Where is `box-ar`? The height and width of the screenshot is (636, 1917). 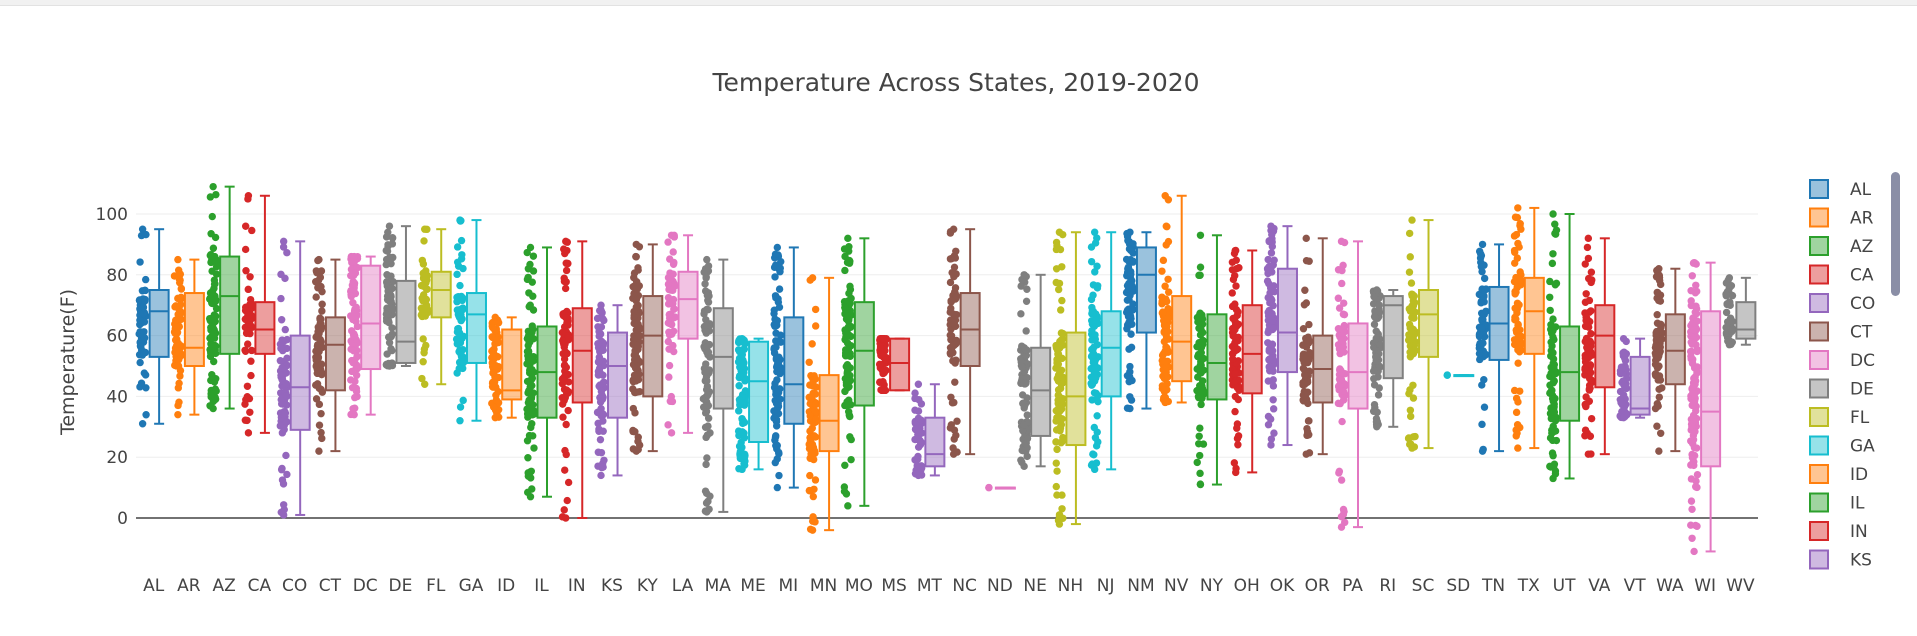
box-ar is located at coordinates (194, 337).